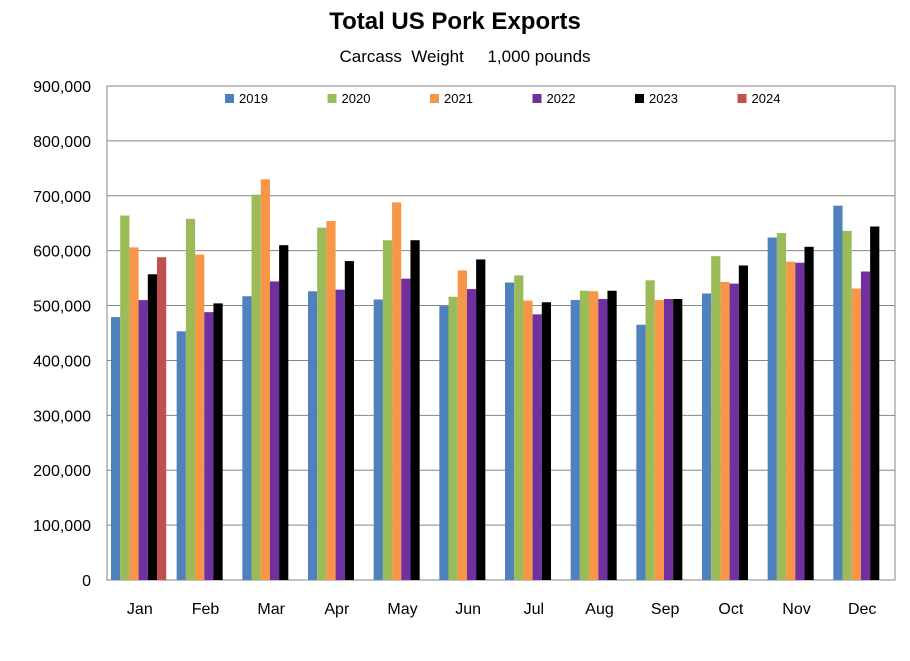 The image size is (910, 661). I want to click on y-tick-label: 500,000, so click(62, 307).